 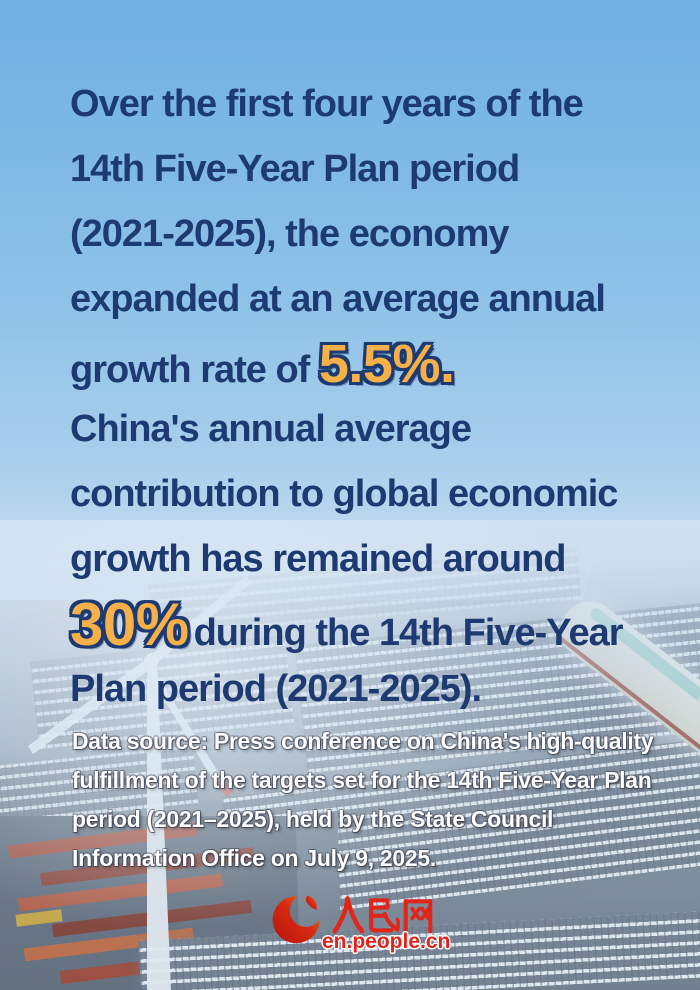 What do you see at coordinates (254, 858) in the screenshot?
I see `data-source-line: Information Office on July 9, 2025.` at bounding box center [254, 858].